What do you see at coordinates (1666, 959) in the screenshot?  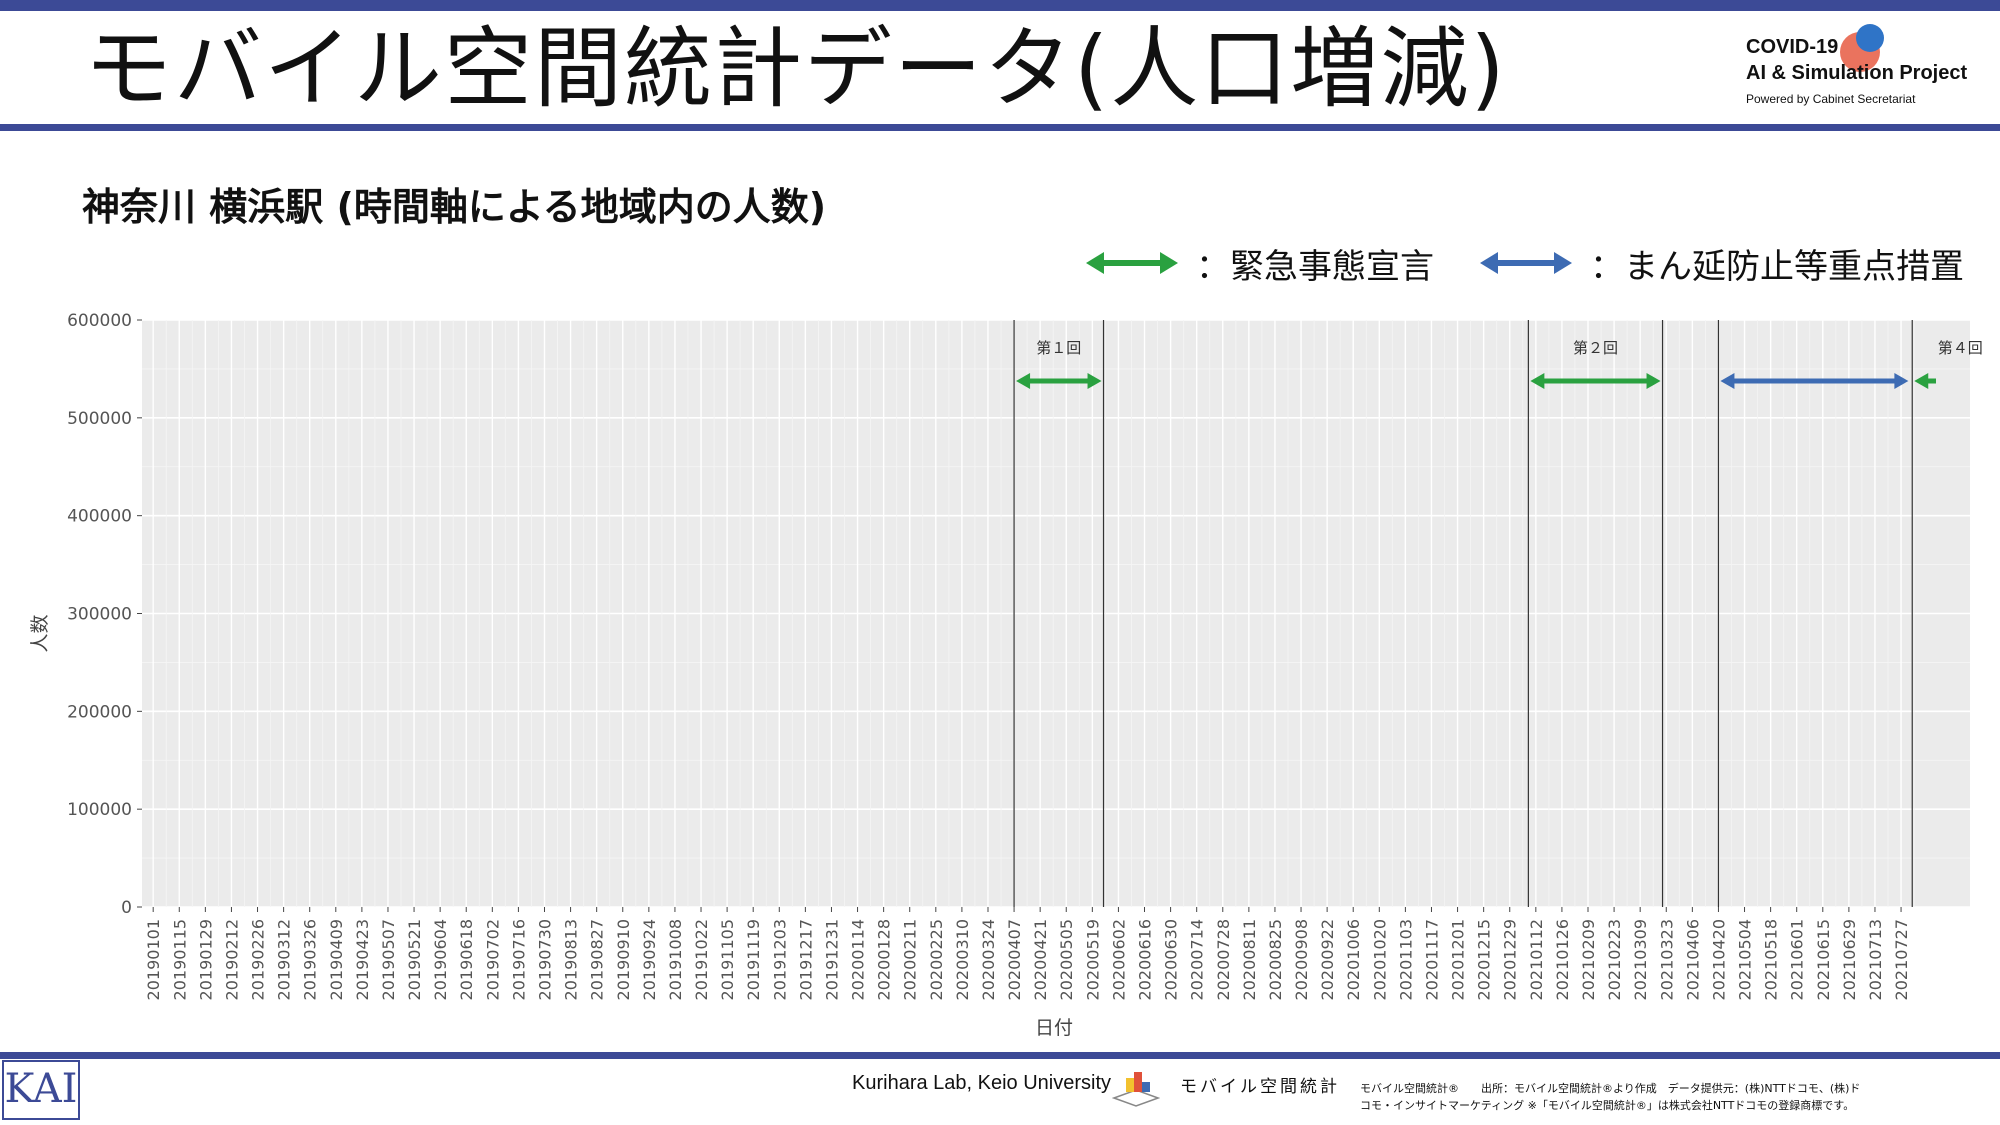 I see `x-tick-label: 20210323` at bounding box center [1666, 959].